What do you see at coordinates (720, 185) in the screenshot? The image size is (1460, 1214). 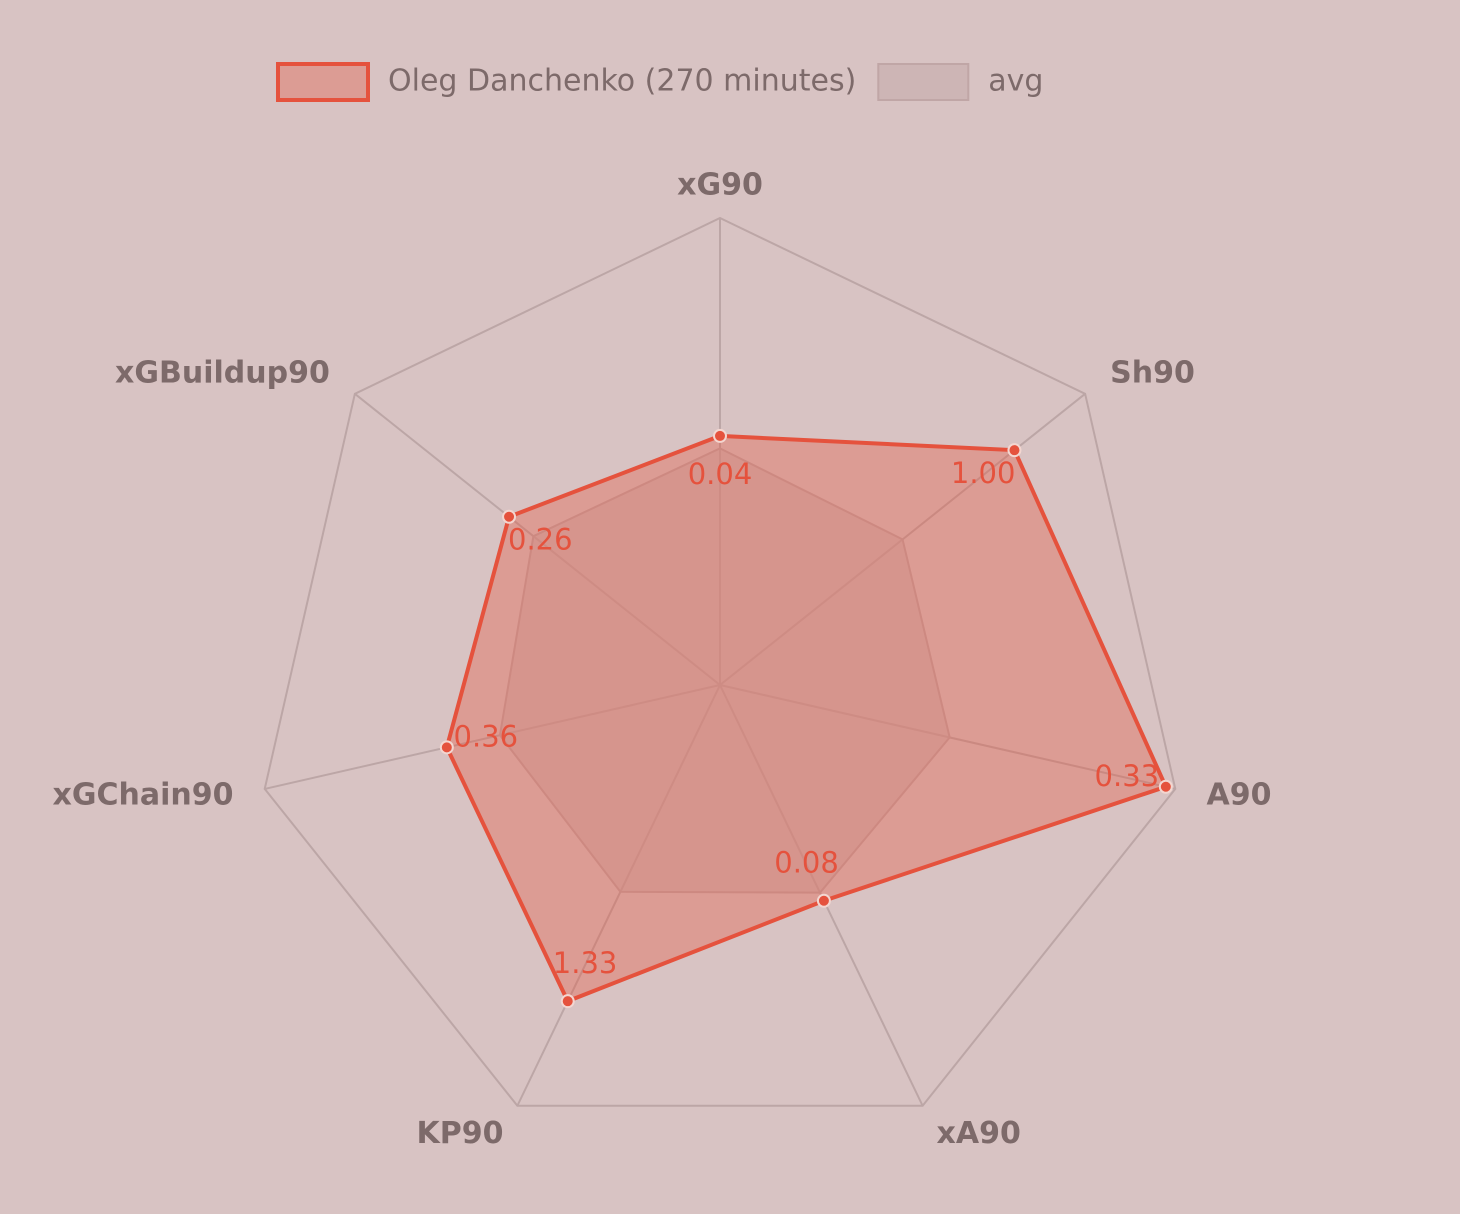 I see `axis-label: xG90` at bounding box center [720, 185].